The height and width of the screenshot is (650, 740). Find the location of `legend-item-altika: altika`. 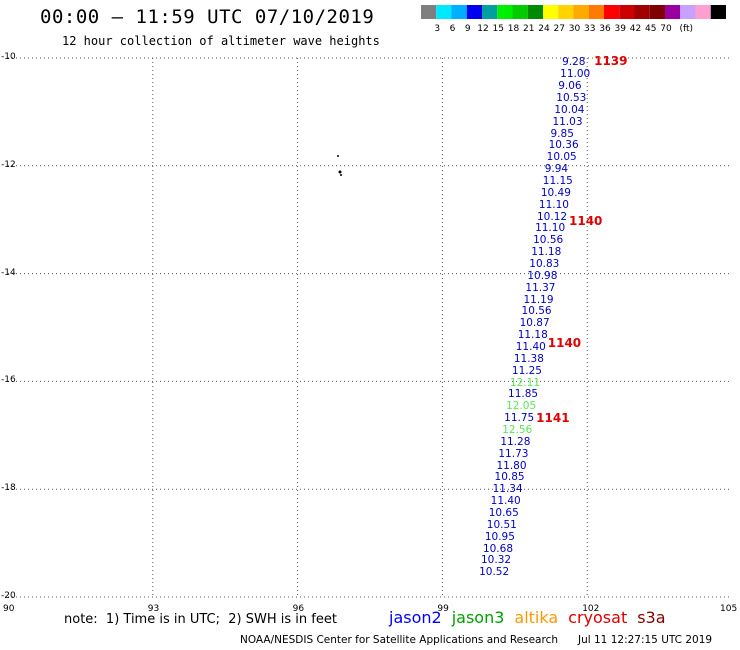

legend-item-altika: altika is located at coordinates (536, 617).